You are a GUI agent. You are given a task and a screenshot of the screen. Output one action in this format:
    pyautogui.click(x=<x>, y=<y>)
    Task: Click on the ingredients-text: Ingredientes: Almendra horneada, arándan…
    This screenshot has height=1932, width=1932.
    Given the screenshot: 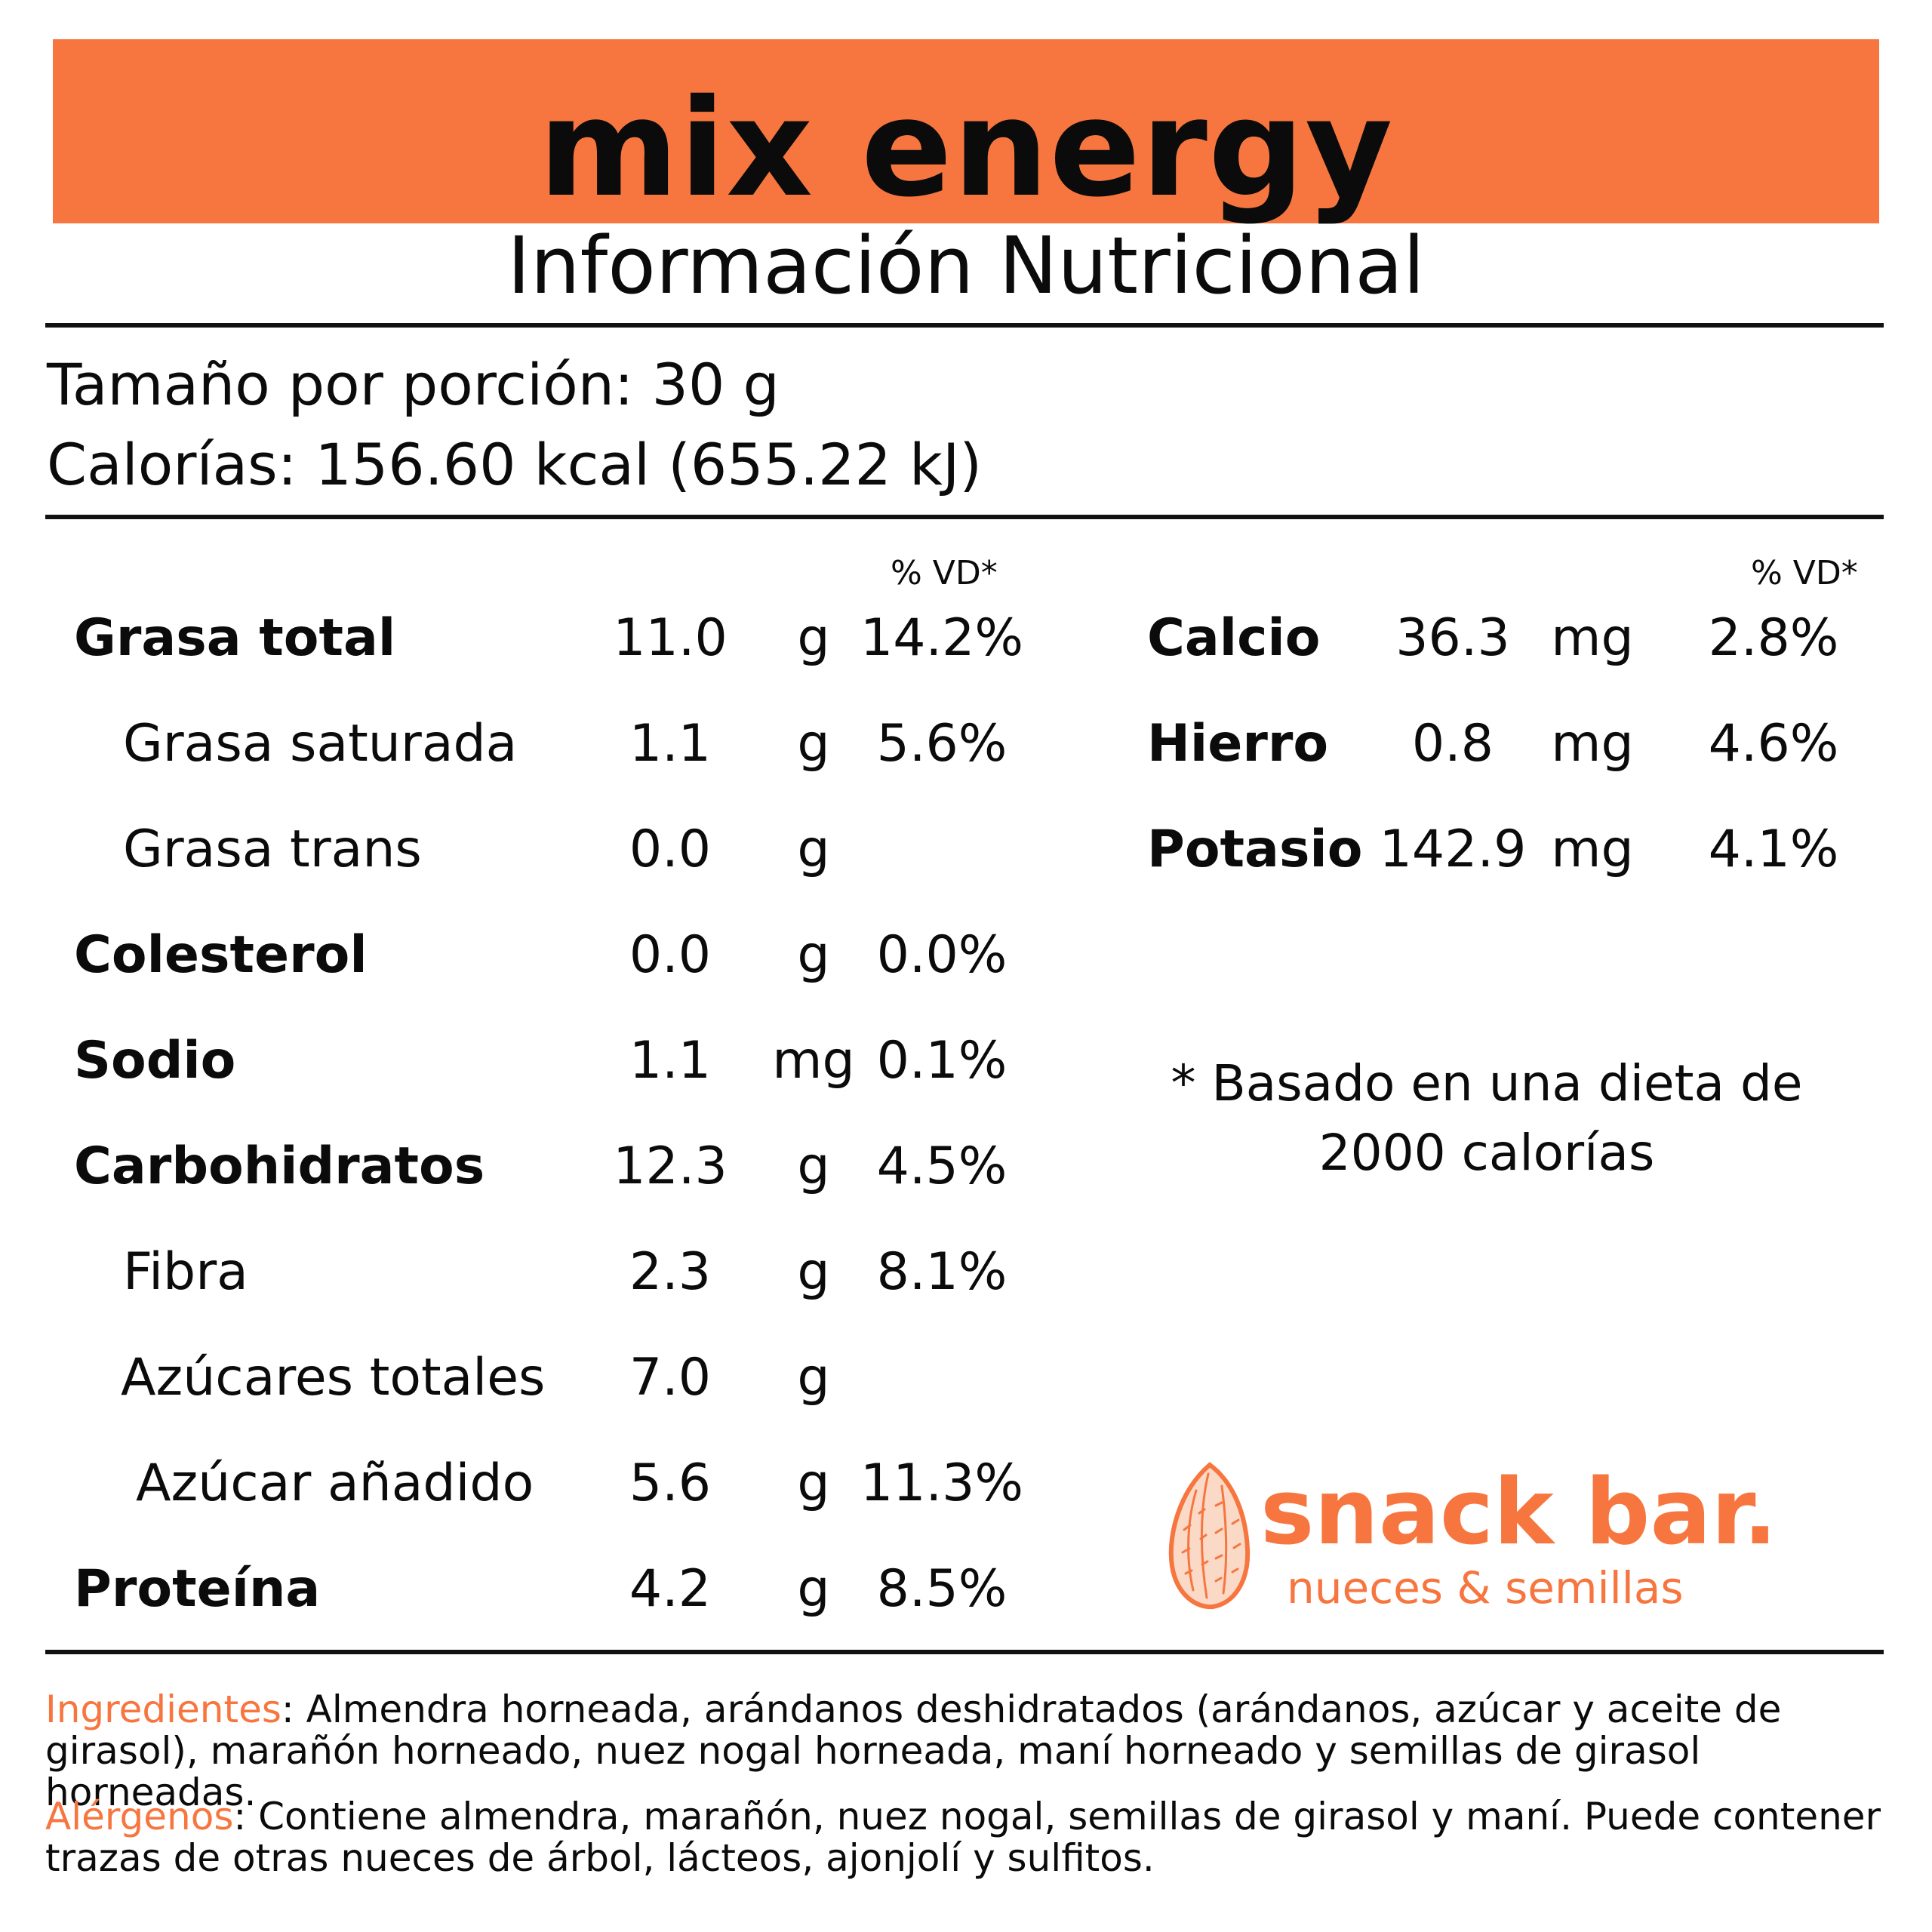 What is the action you would take?
    pyautogui.click(x=966, y=1751)
    